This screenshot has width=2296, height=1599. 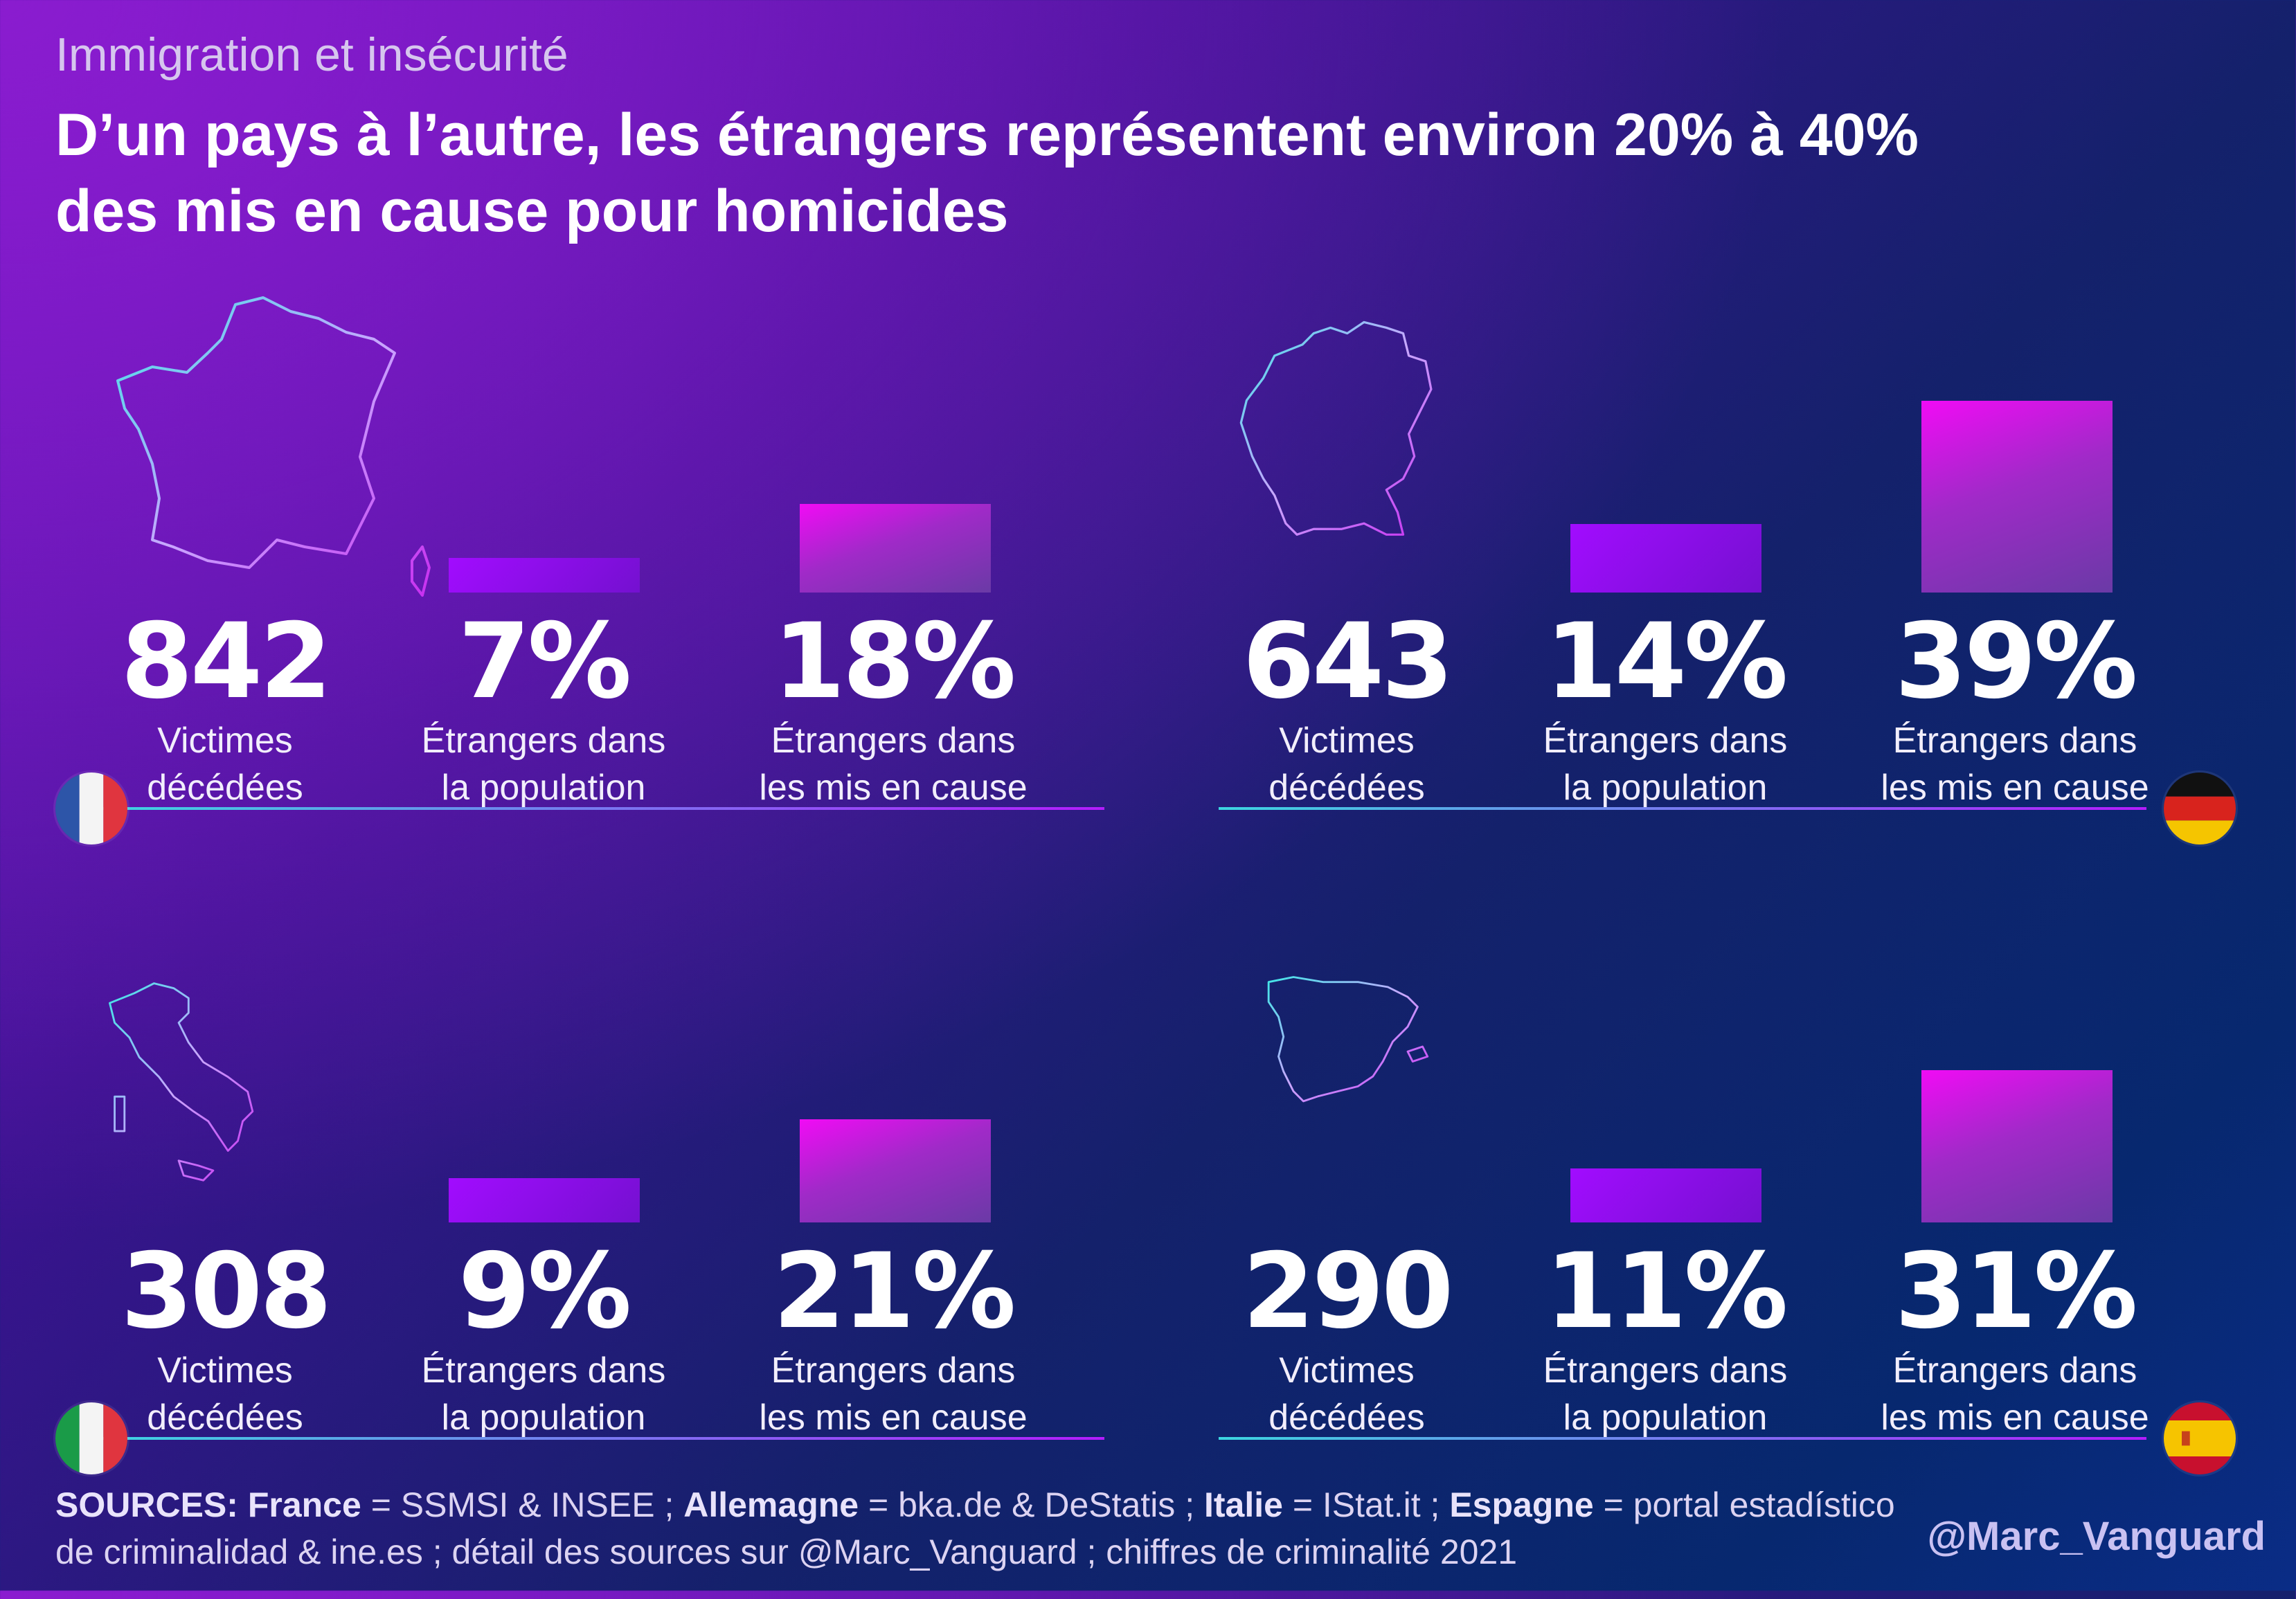 I want to click on stat-value: 31%, so click(x=2015, y=1291).